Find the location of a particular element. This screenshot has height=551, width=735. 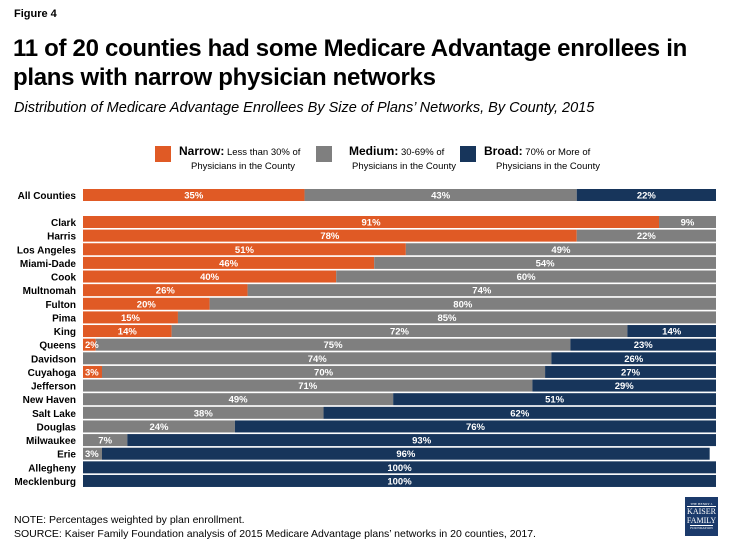

category-label: Allegheny is located at coordinates (52, 468).